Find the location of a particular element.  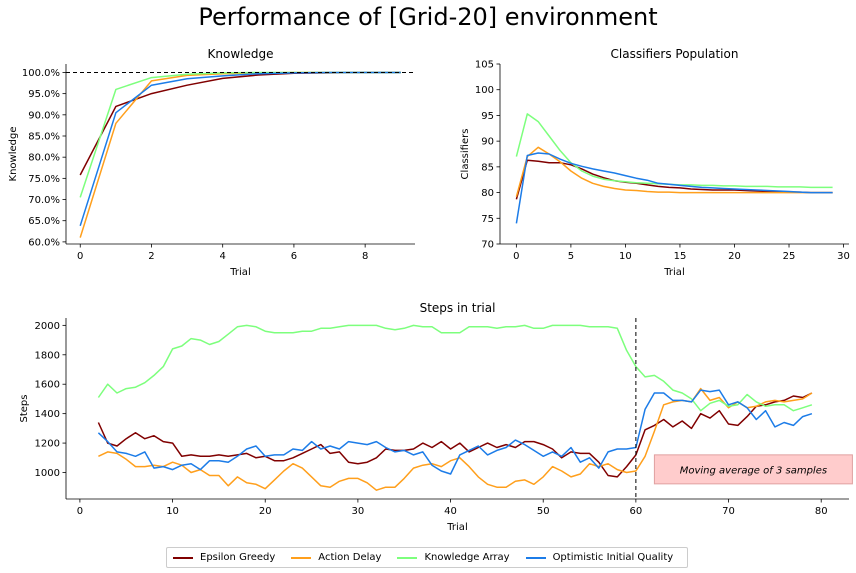

legend-item-knowledge-array: Knowledge Array is located at coordinates (453, 557).